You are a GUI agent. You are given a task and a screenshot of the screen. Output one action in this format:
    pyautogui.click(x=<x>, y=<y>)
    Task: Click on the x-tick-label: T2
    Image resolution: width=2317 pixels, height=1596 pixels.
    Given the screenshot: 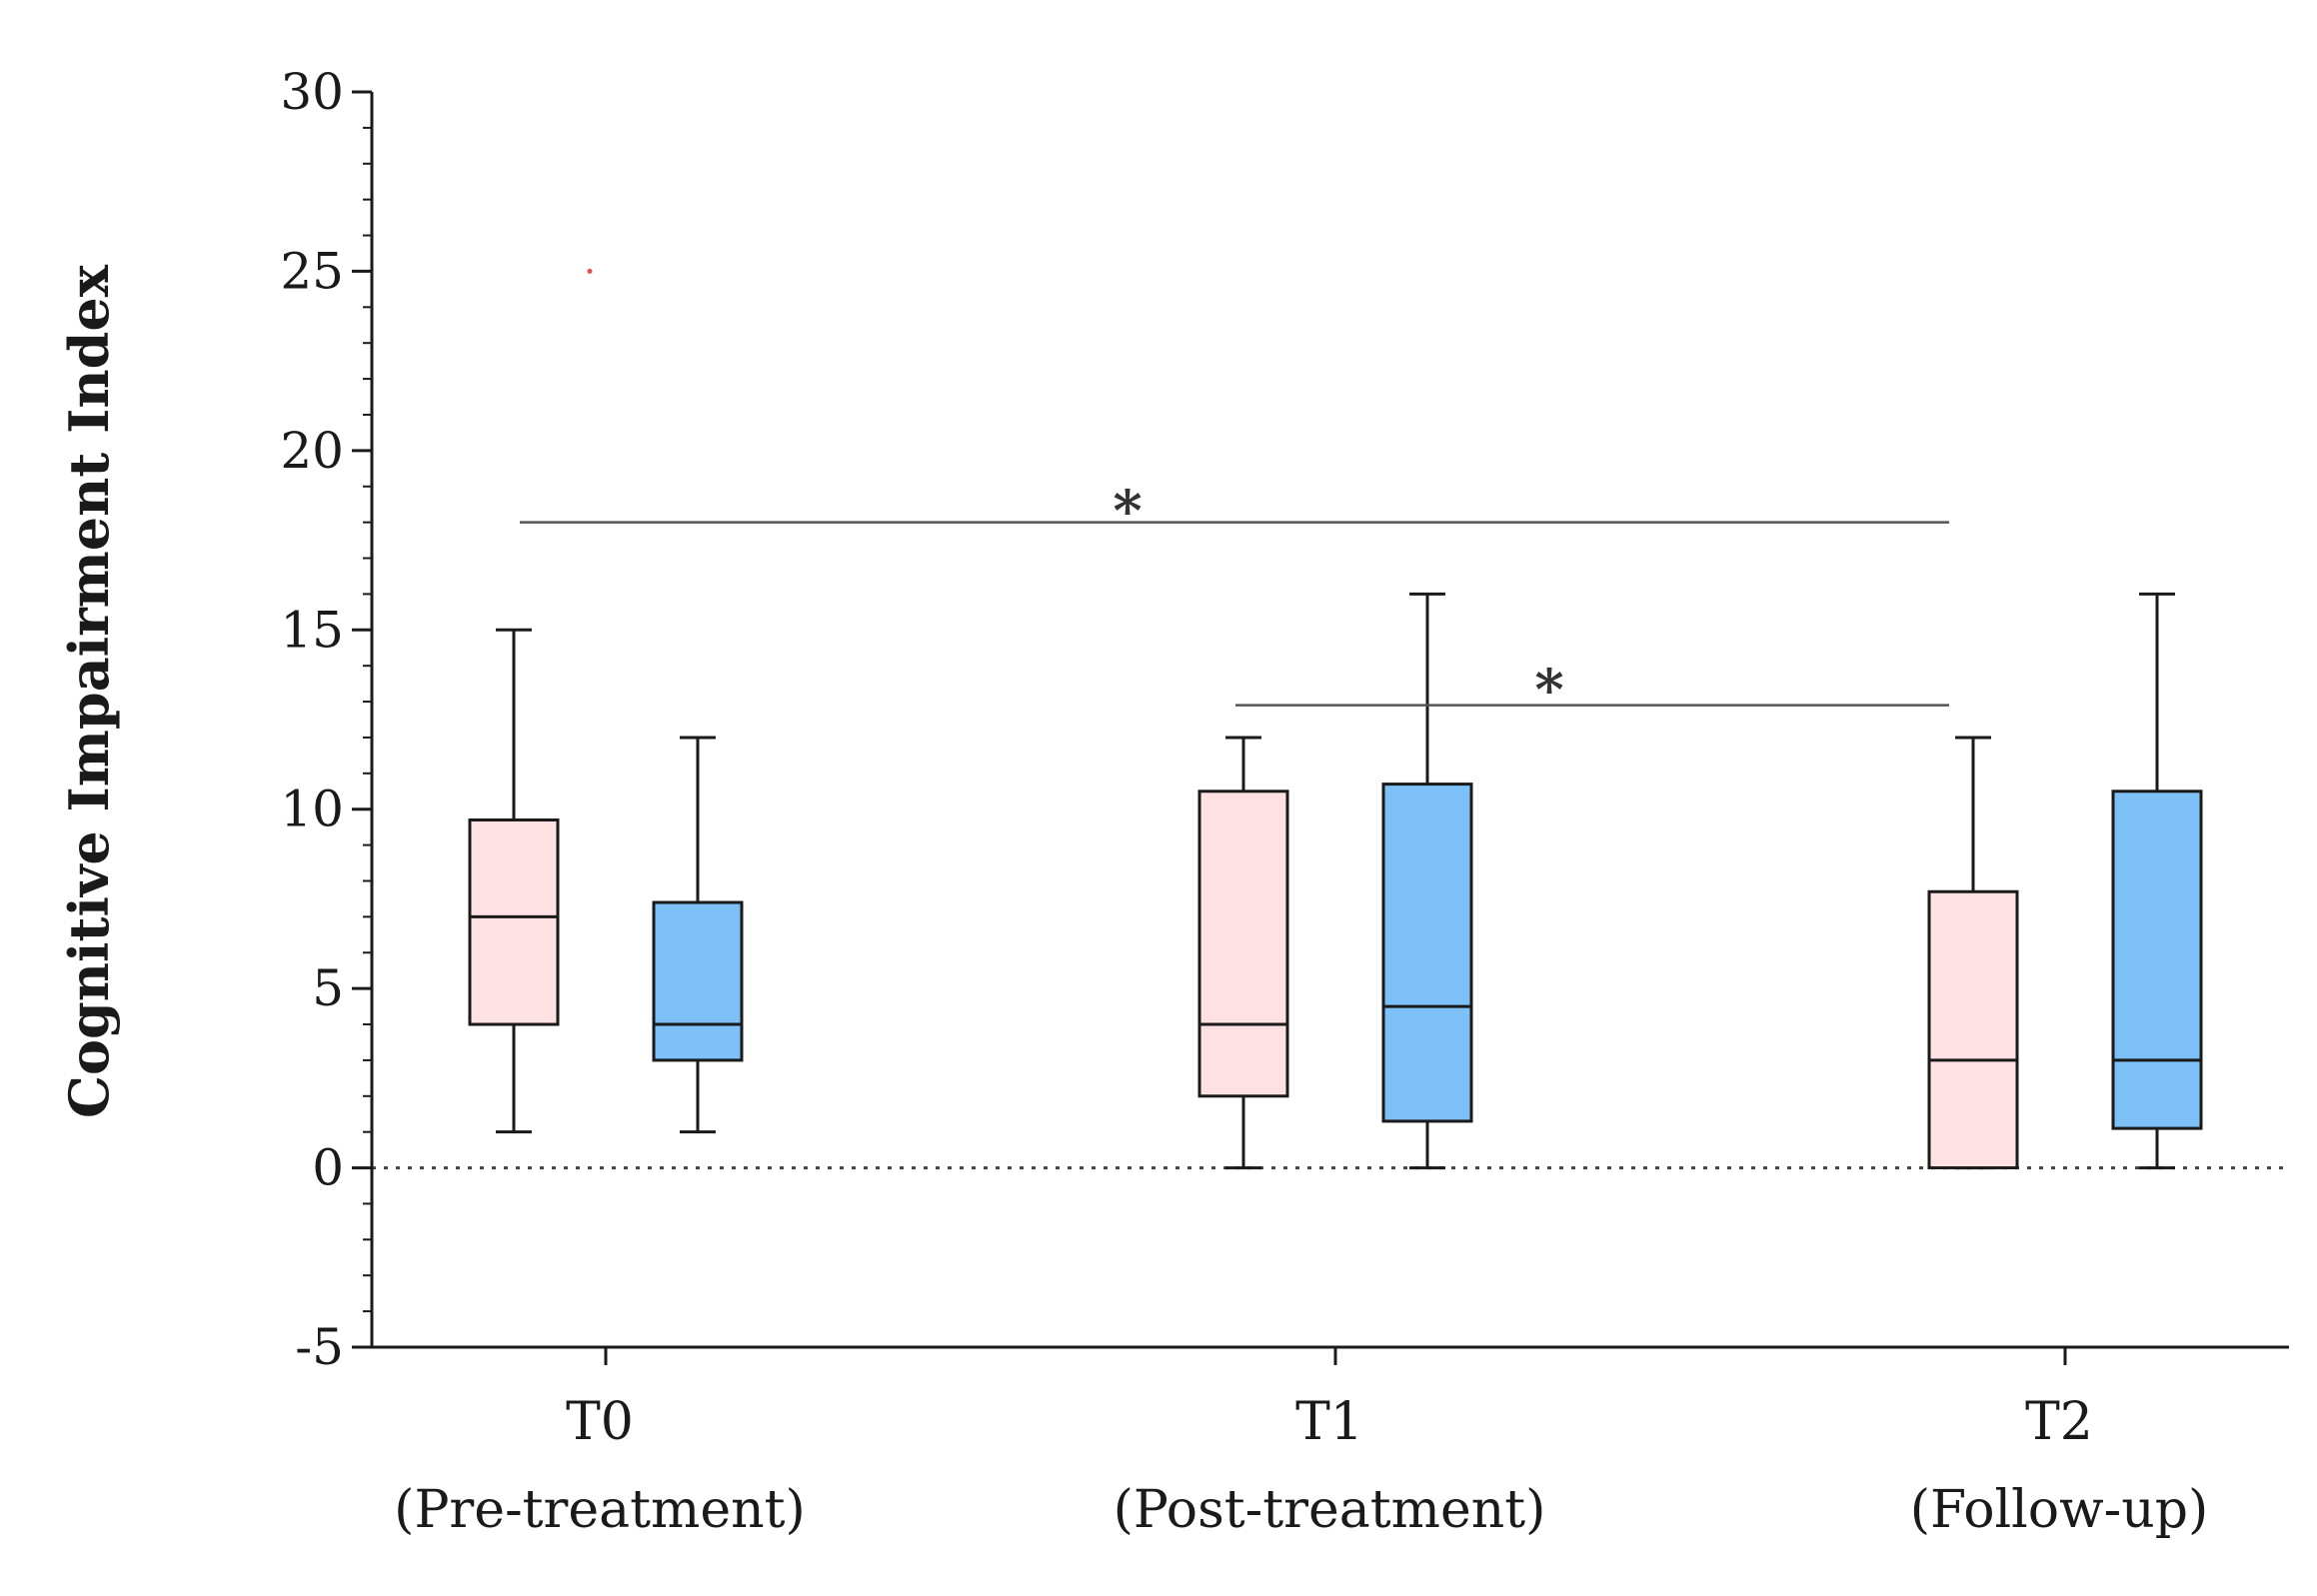 What is the action you would take?
    pyautogui.click(x=2059, y=1422)
    